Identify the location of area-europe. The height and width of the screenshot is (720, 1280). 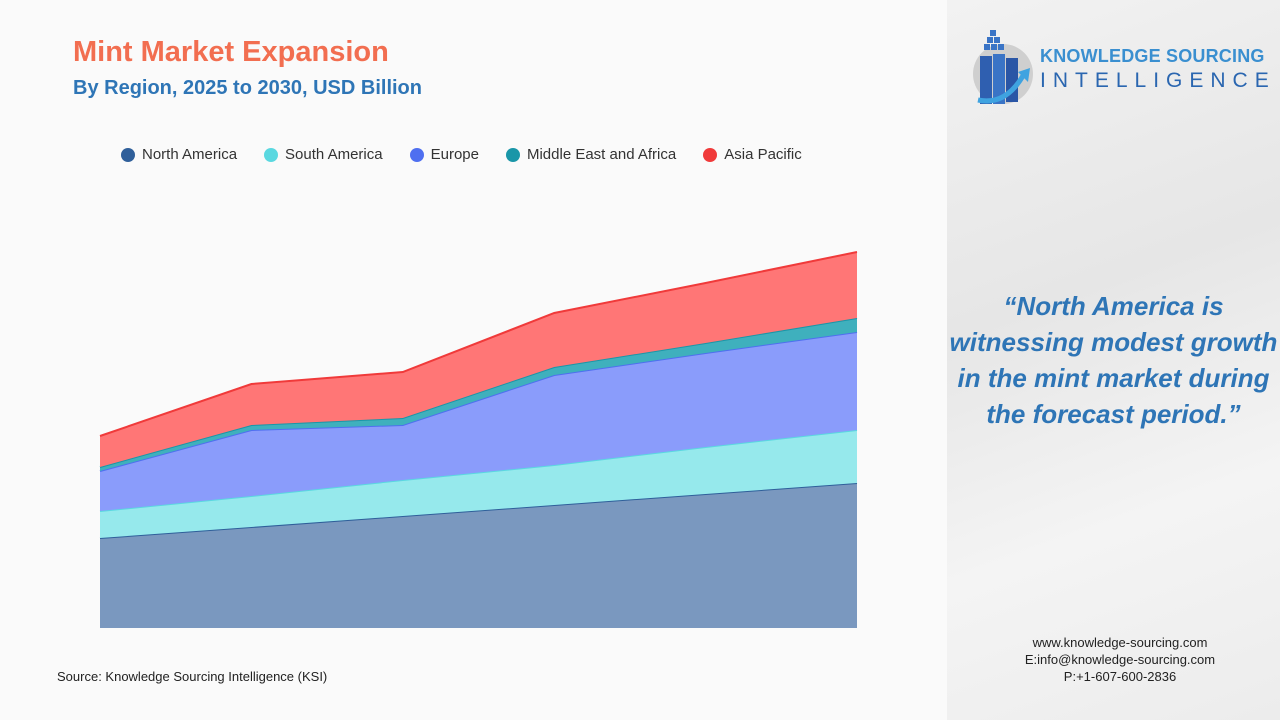
(478, 421).